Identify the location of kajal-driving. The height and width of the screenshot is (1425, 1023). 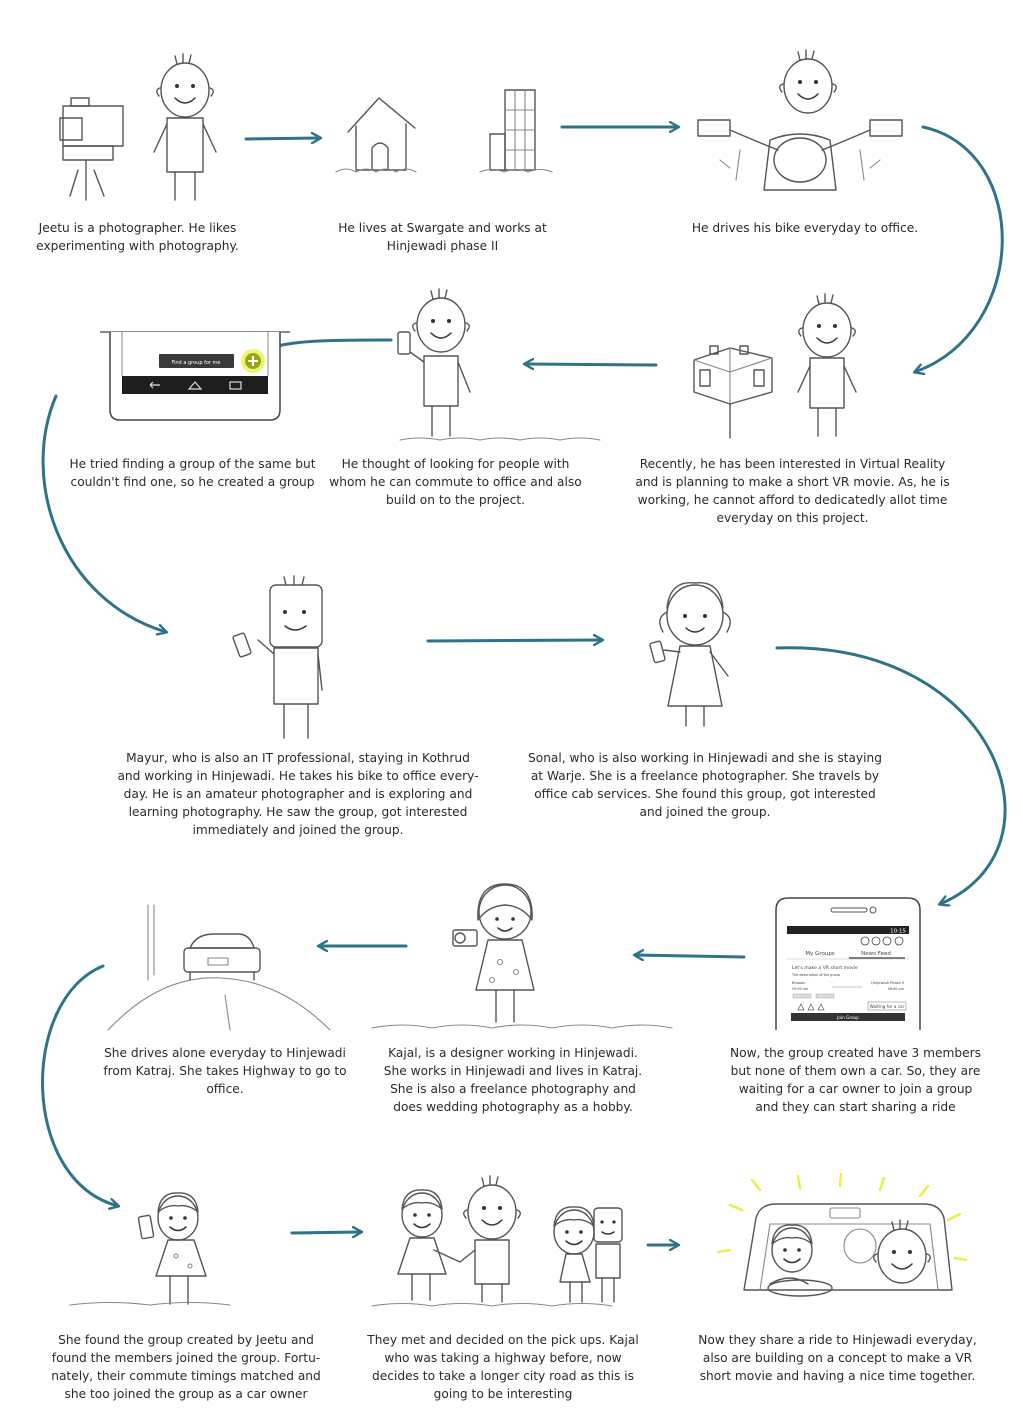
(791, 1254).